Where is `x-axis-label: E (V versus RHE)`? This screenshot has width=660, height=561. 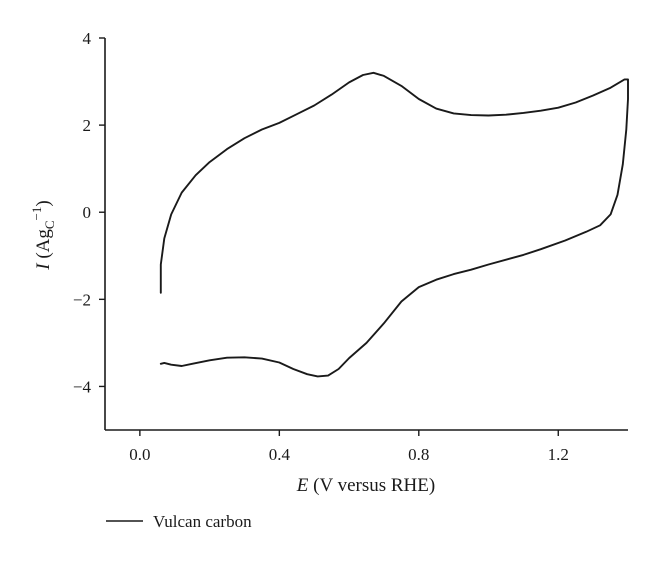 x-axis-label: E (V versus RHE) is located at coordinates (365, 485).